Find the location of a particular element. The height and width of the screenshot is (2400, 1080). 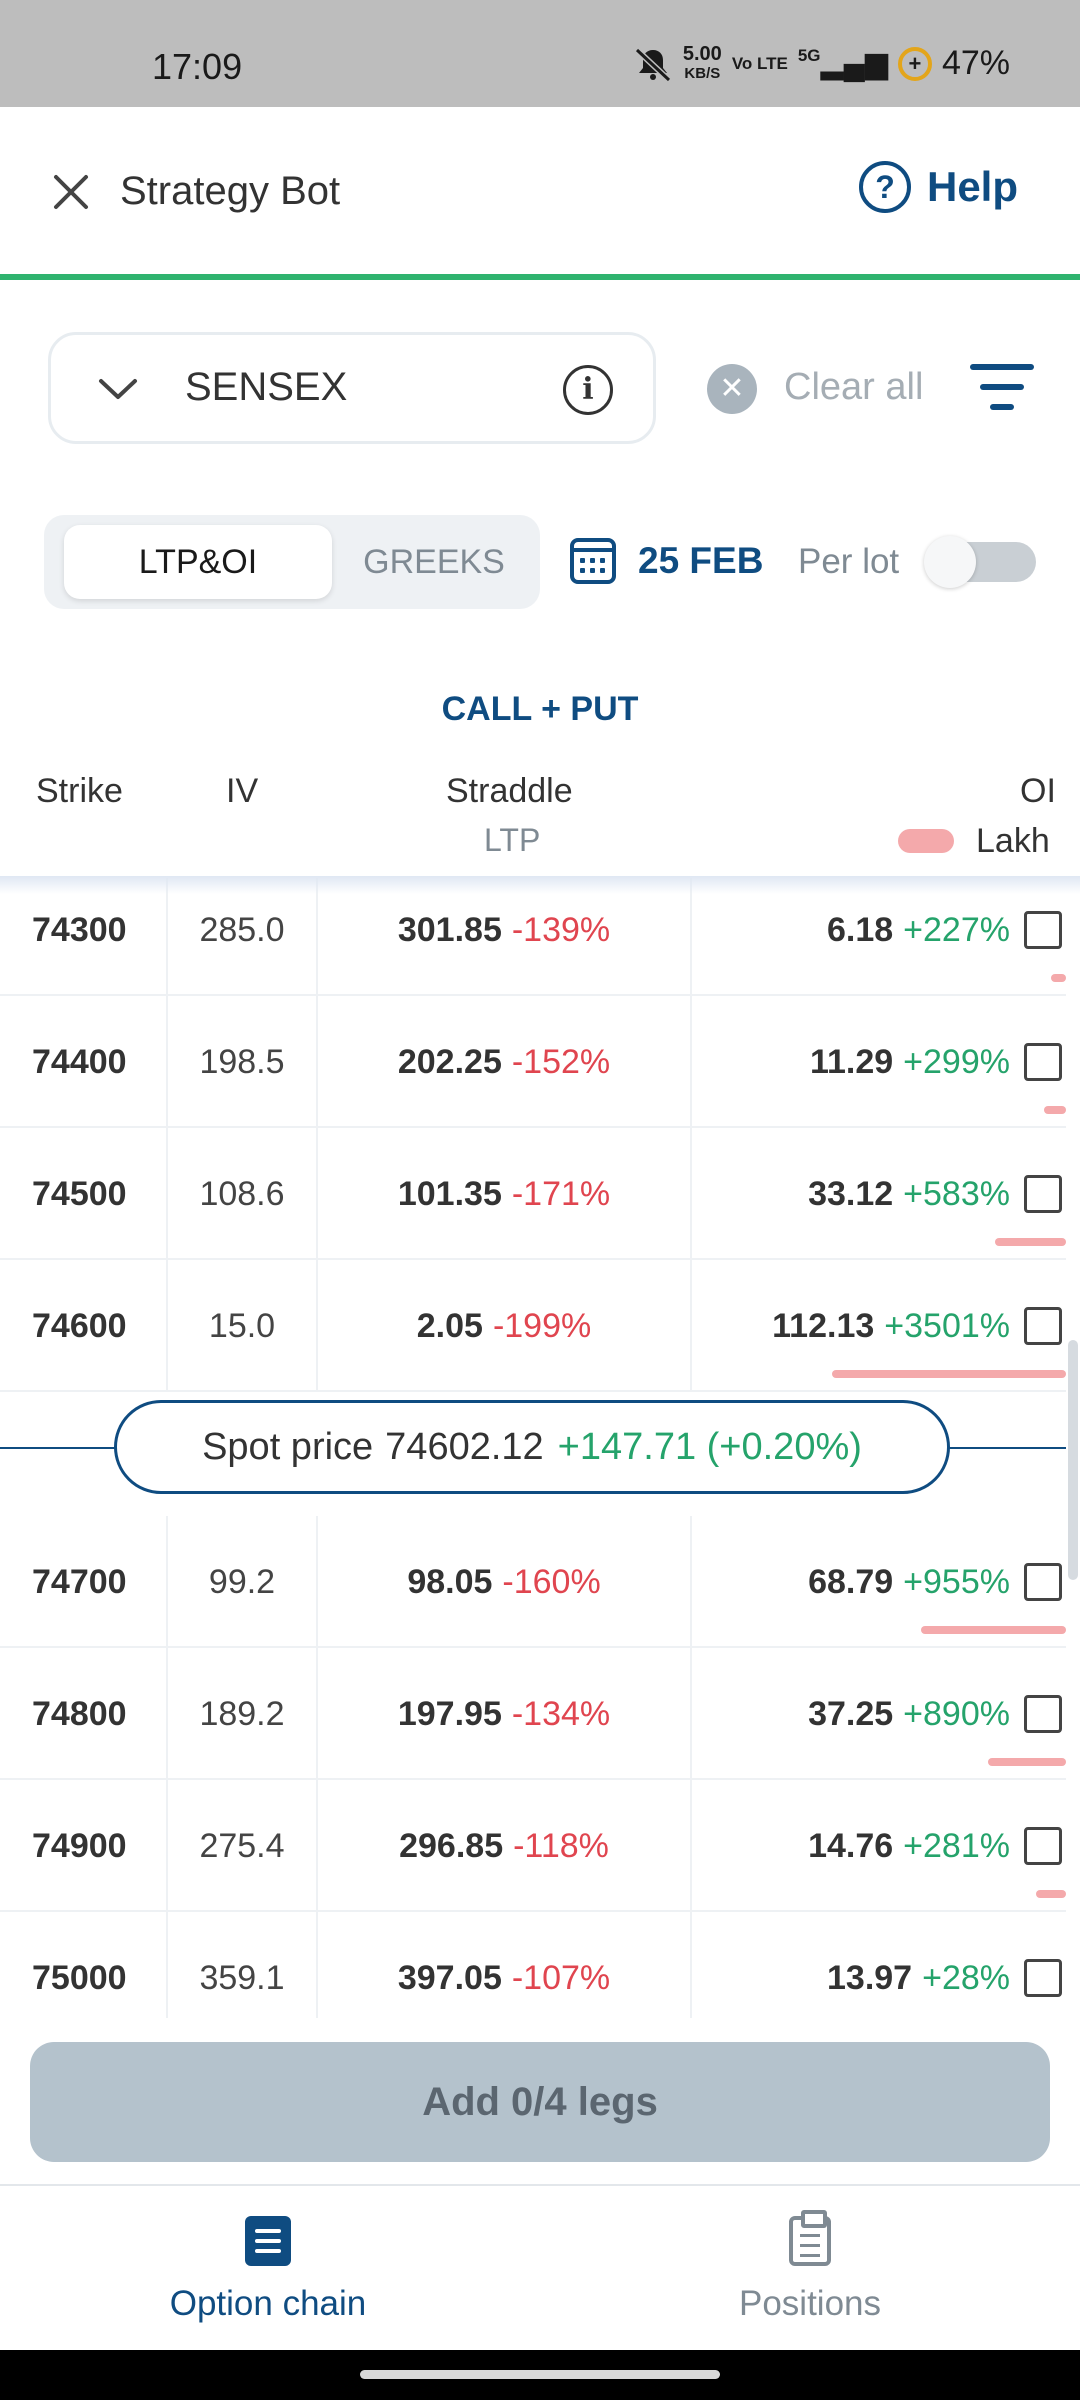

oi-change: +299% is located at coordinates (956, 1061).